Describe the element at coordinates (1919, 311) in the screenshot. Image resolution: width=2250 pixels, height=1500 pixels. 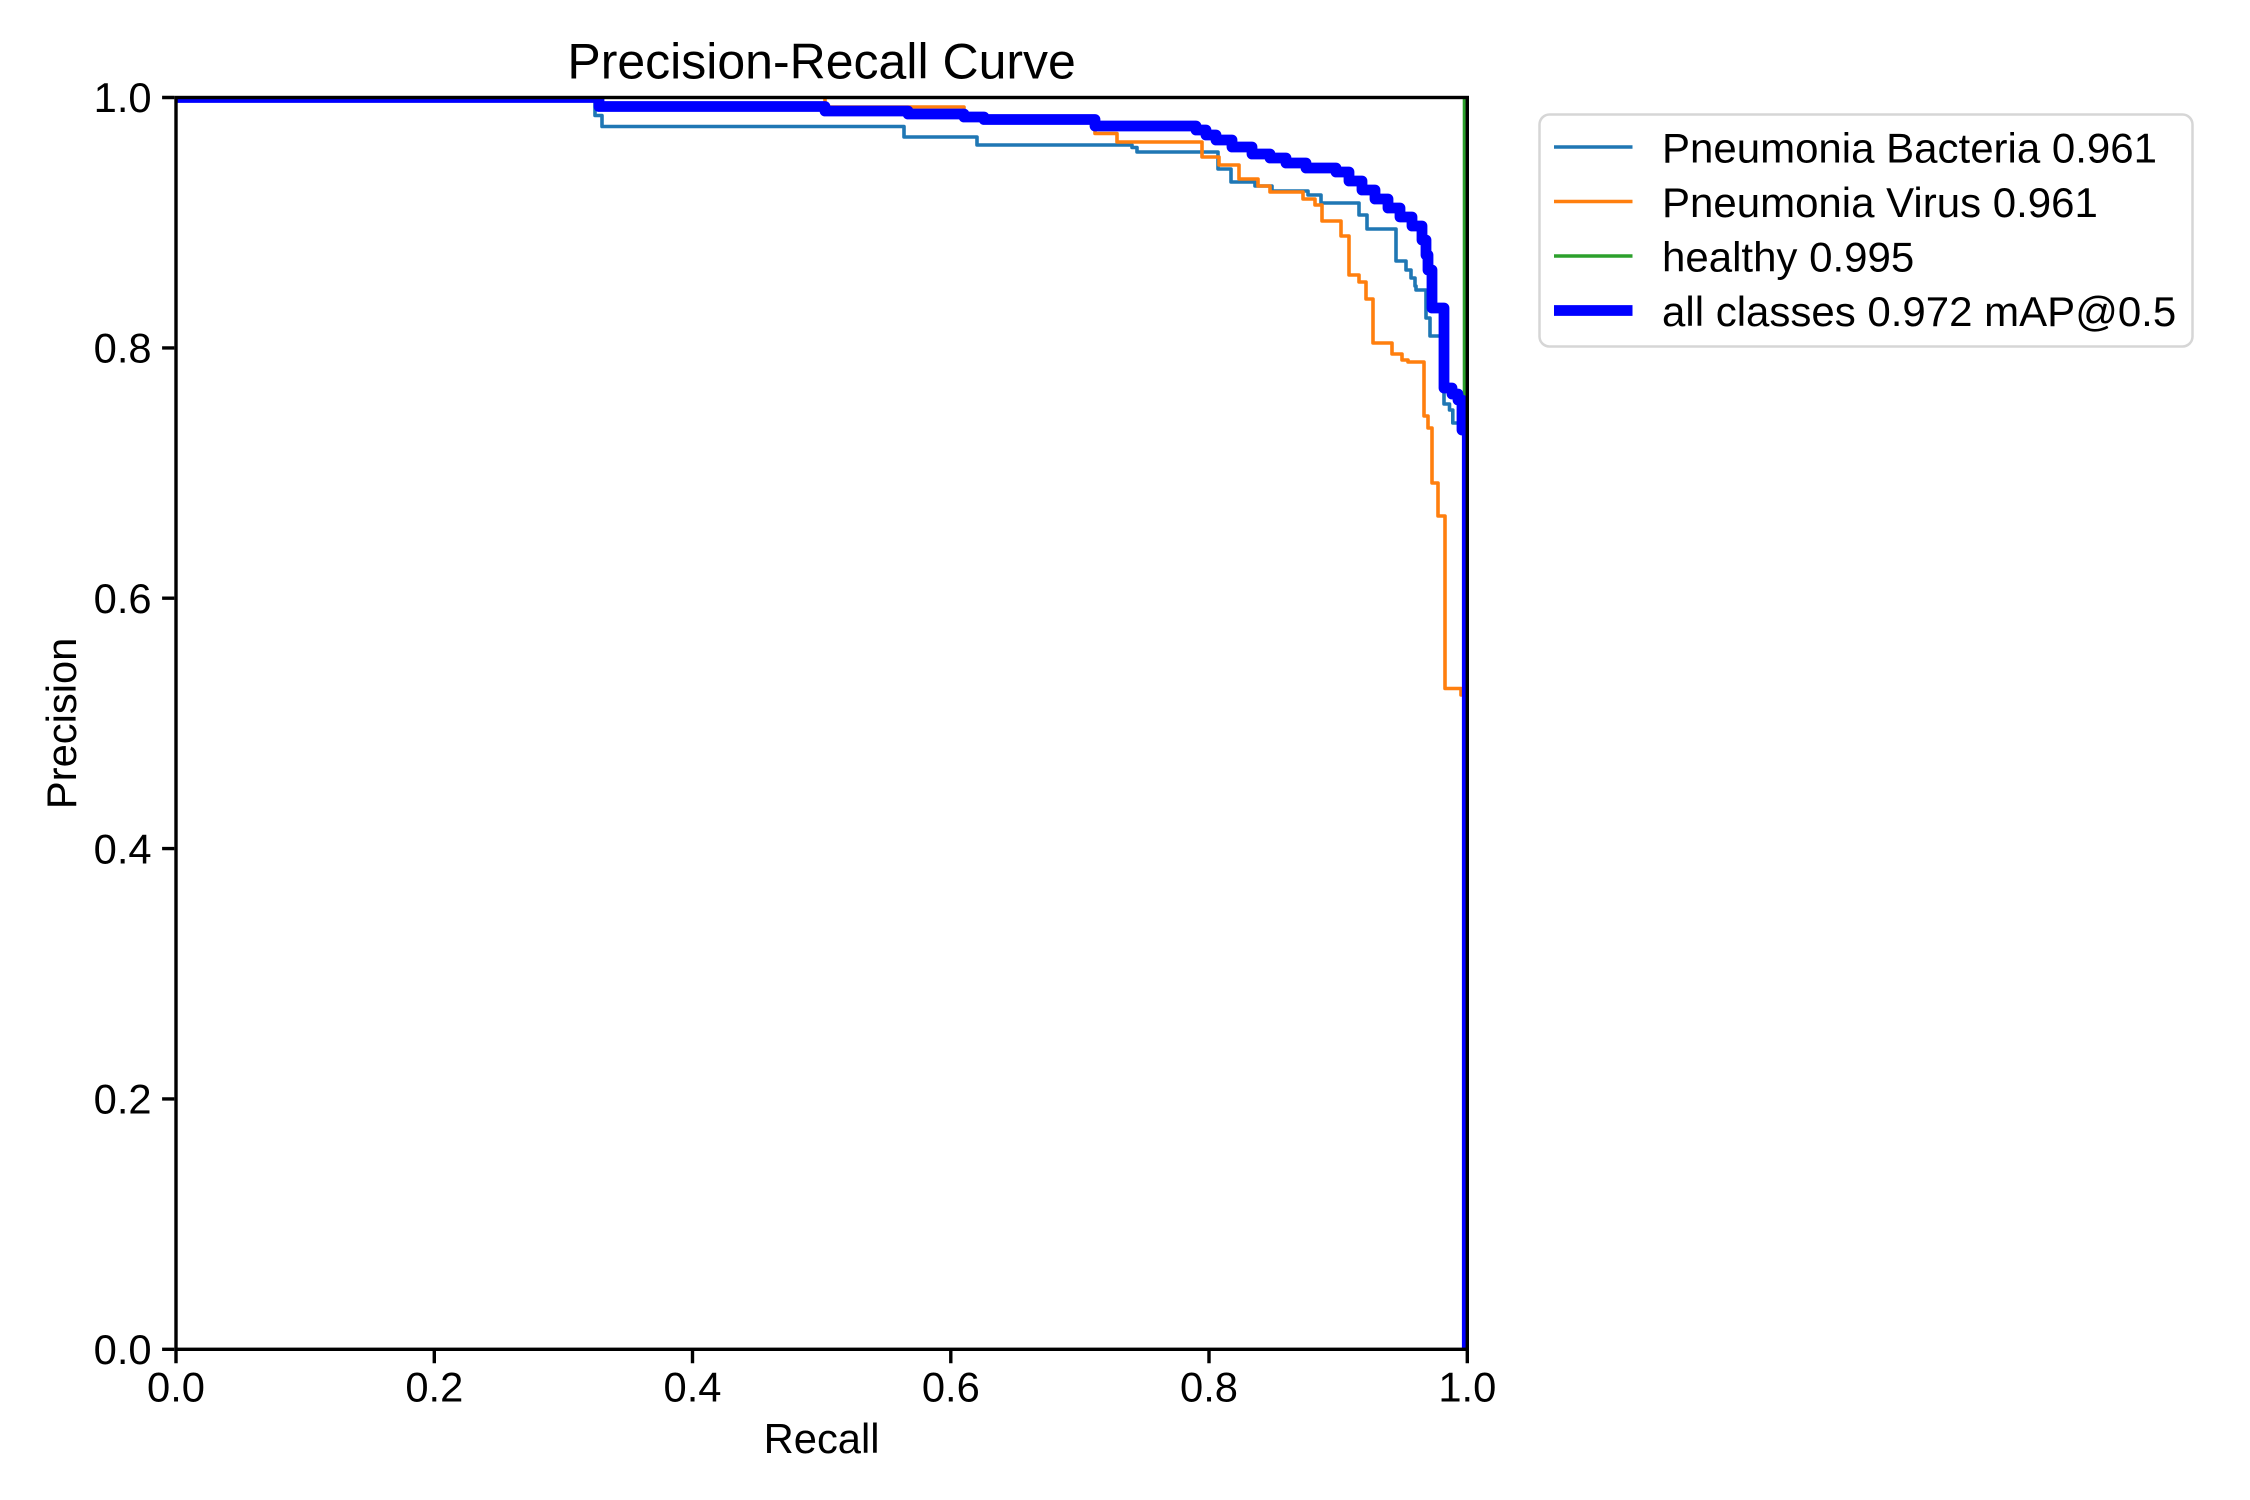
I see `svg-text: all classes 0.972 mAP@0.5` at that location.